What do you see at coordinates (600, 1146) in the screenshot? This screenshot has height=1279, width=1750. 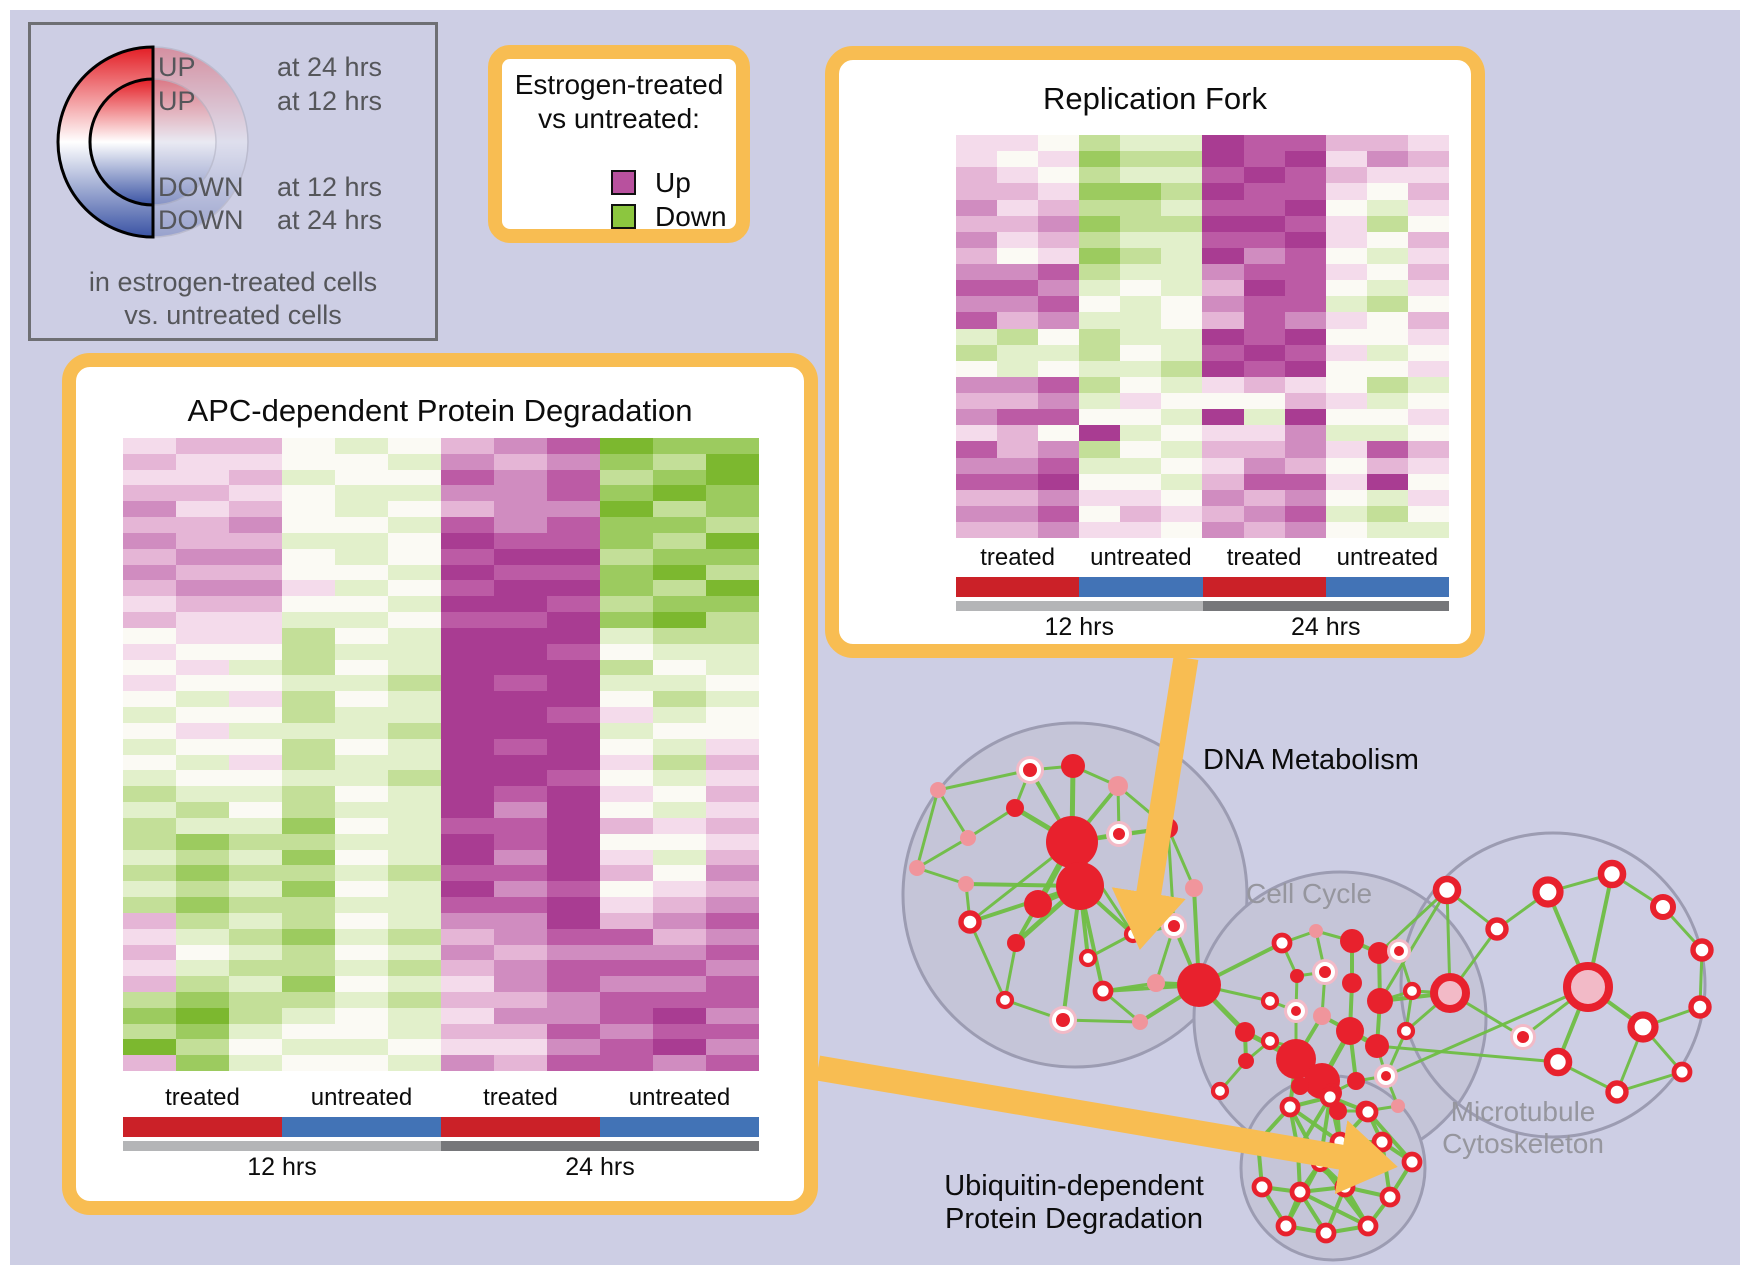 I see `apc-24hrs-bar` at bounding box center [600, 1146].